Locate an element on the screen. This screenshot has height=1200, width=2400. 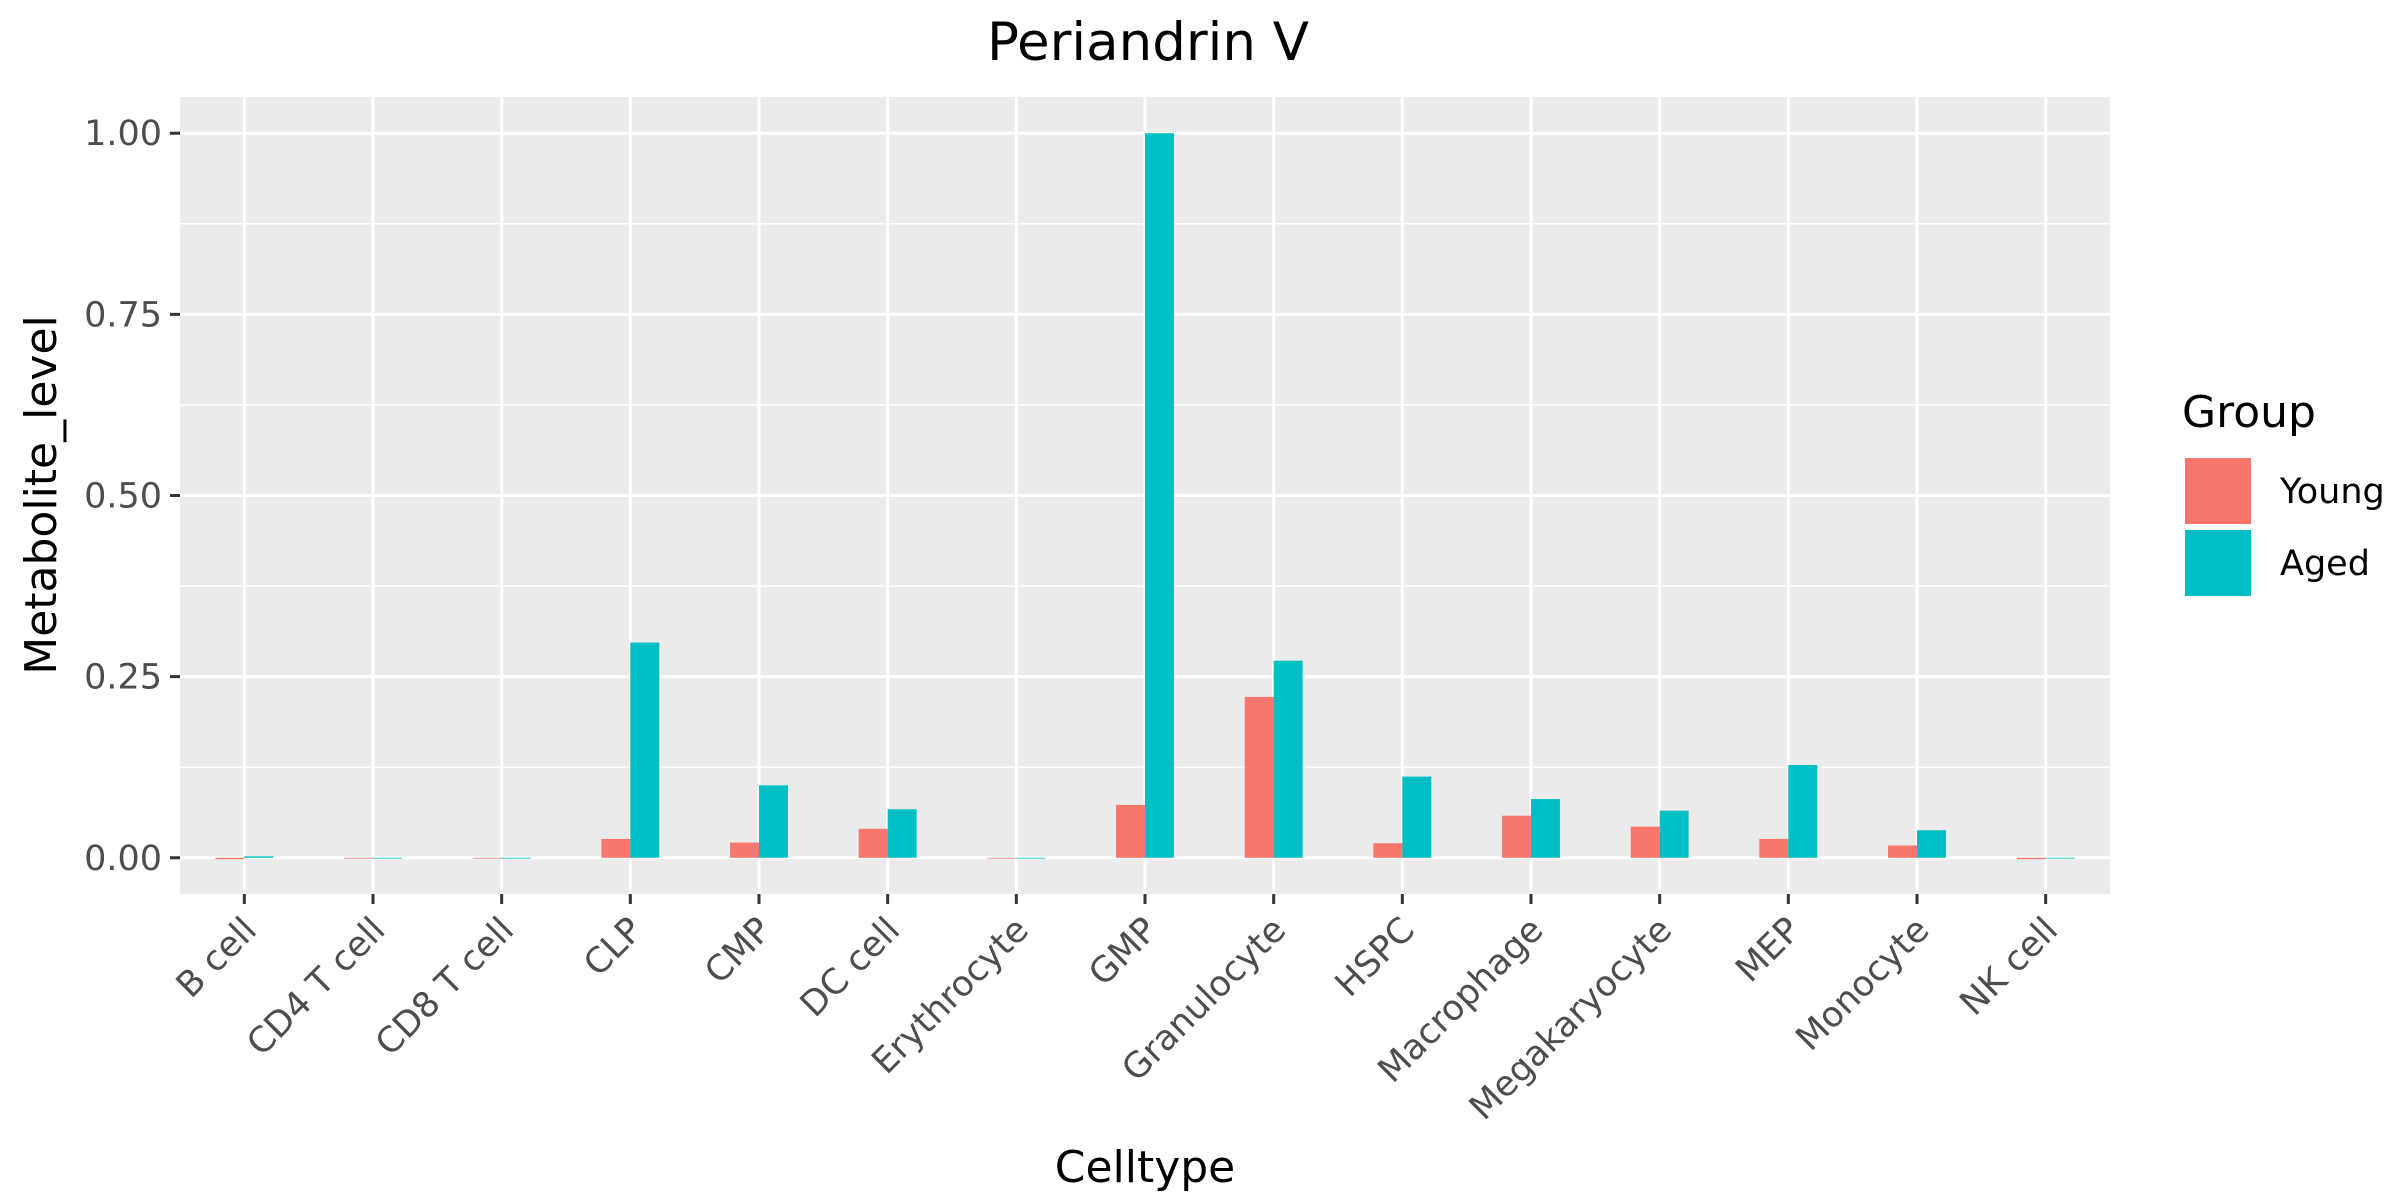
legend-items: Young Aged is located at coordinates (2285, 527).